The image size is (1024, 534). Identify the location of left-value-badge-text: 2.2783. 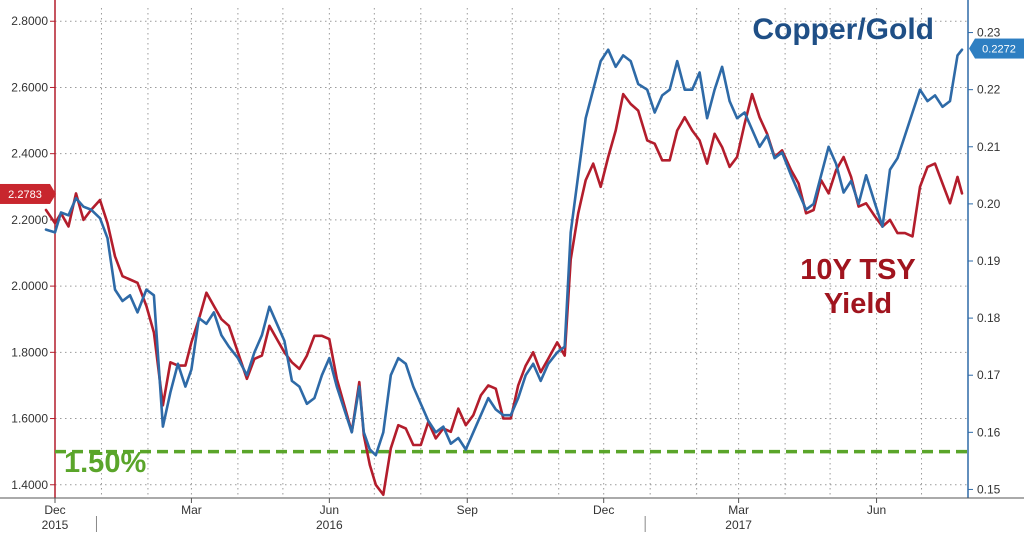
(25, 195).